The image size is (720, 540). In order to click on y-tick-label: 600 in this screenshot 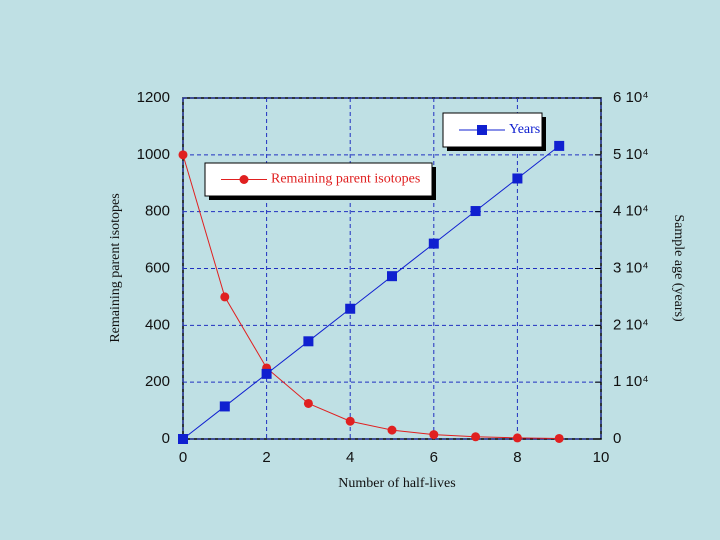, I will do `click(157, 267)`.